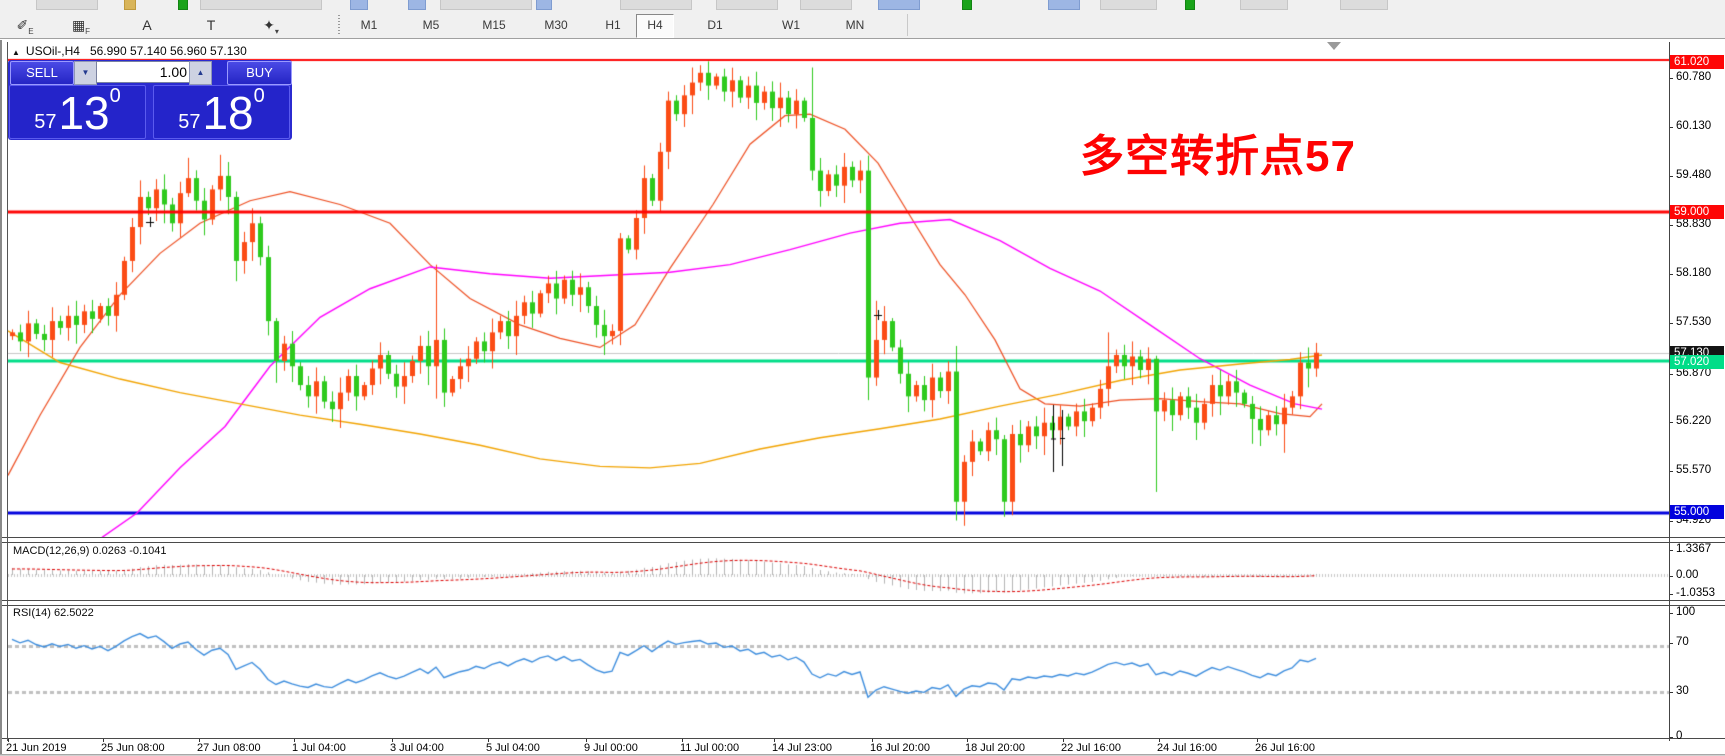  Describe the element at coordinates (1686, 612) in the screenshot. I see `rsi-axis-label: 100` at that location.